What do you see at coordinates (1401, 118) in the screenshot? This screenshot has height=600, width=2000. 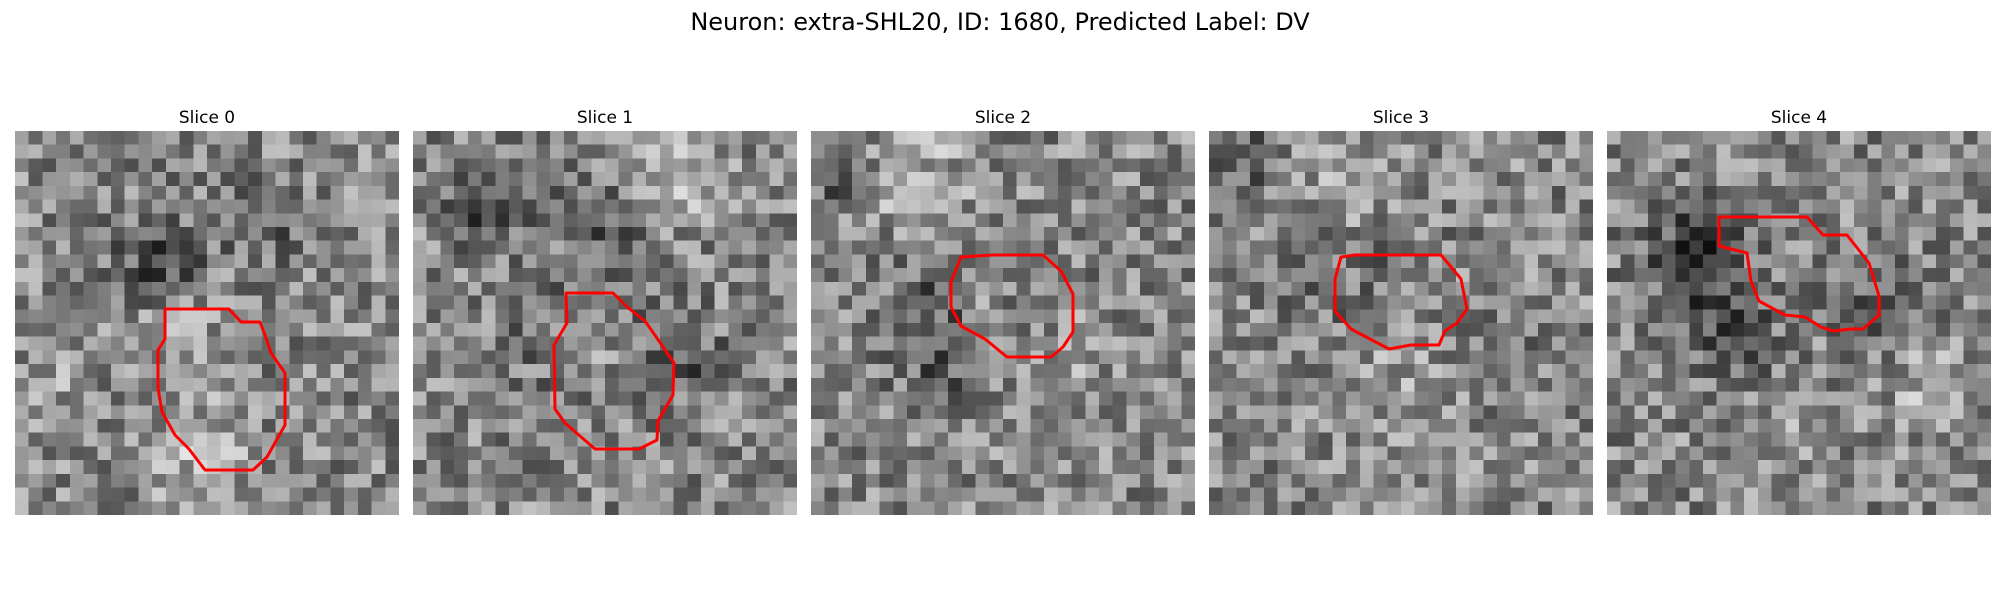 I see `slice-title: Slice 3` at bounding box center [1401, 118].